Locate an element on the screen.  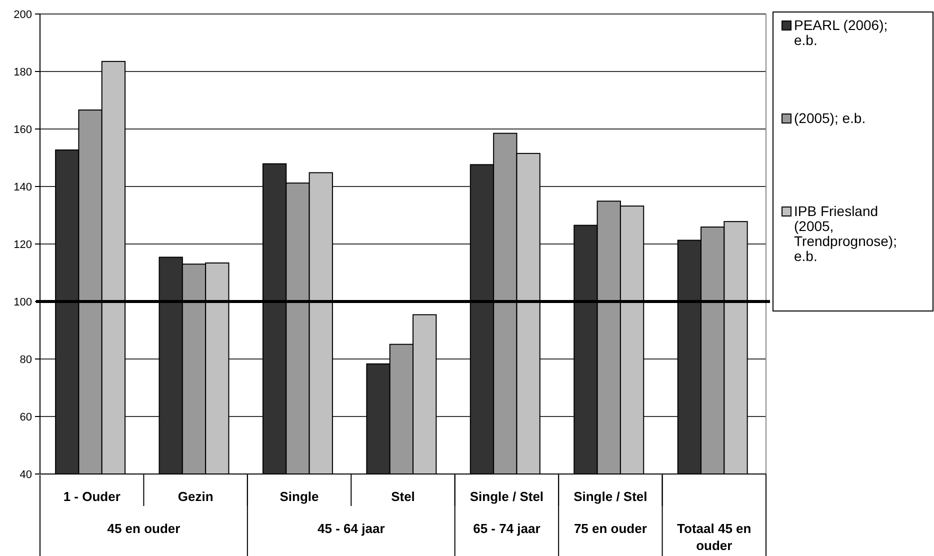
y-tick-label: 200 is located at coordinates (23, 14).